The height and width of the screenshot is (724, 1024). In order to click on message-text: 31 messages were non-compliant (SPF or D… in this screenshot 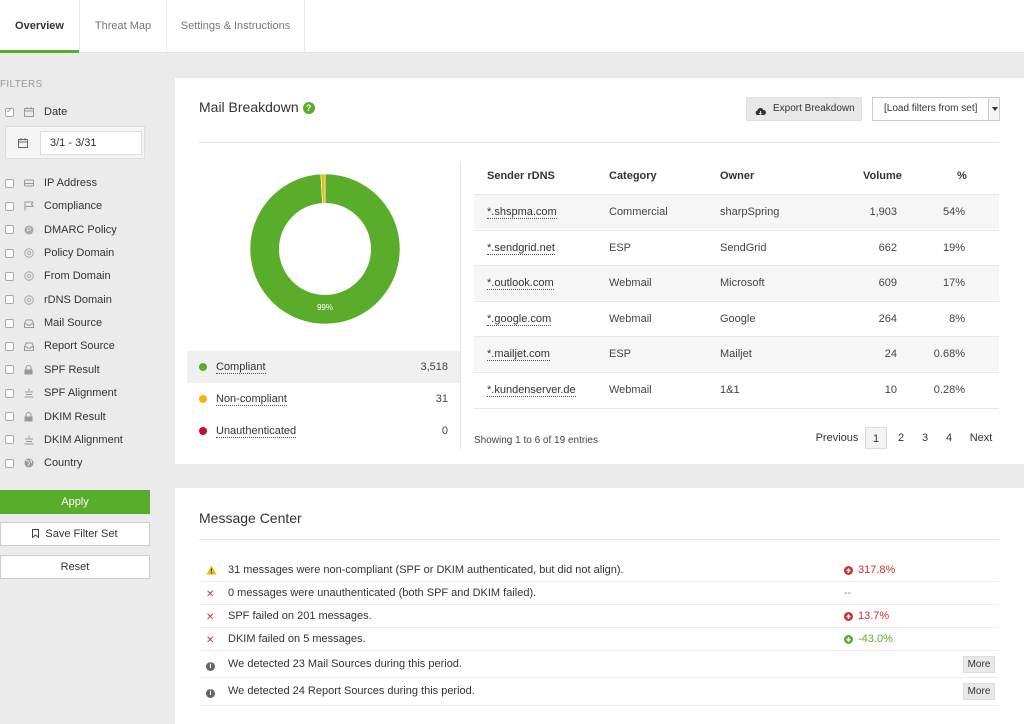, I will do `click(426, 570)`.